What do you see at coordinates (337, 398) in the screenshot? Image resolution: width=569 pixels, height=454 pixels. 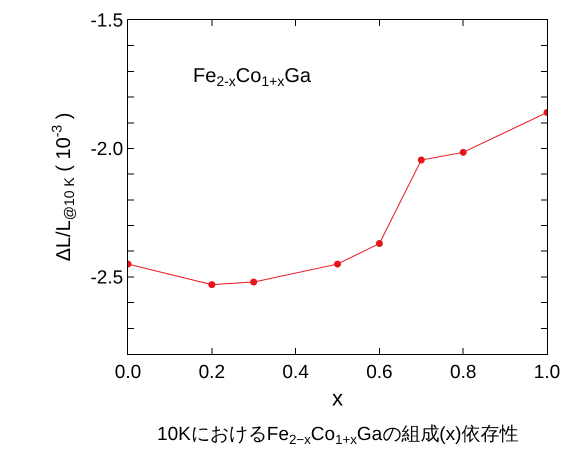 I see `x-axis-title: x` at bounding box center [337, 398].